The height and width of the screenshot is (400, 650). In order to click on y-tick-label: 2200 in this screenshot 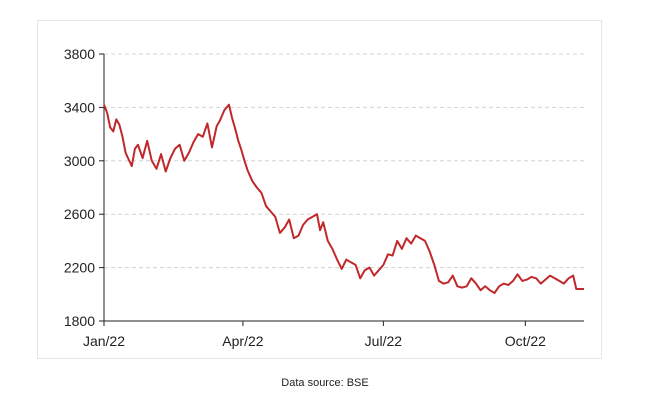, I will do `click(79, 268)`.